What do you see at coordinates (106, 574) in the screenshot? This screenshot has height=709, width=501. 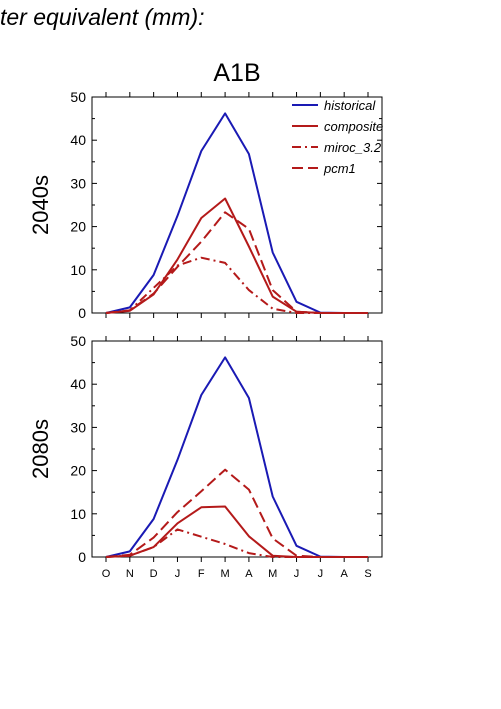 I see `x-tick-label: O` at bounding box center [106, 574].